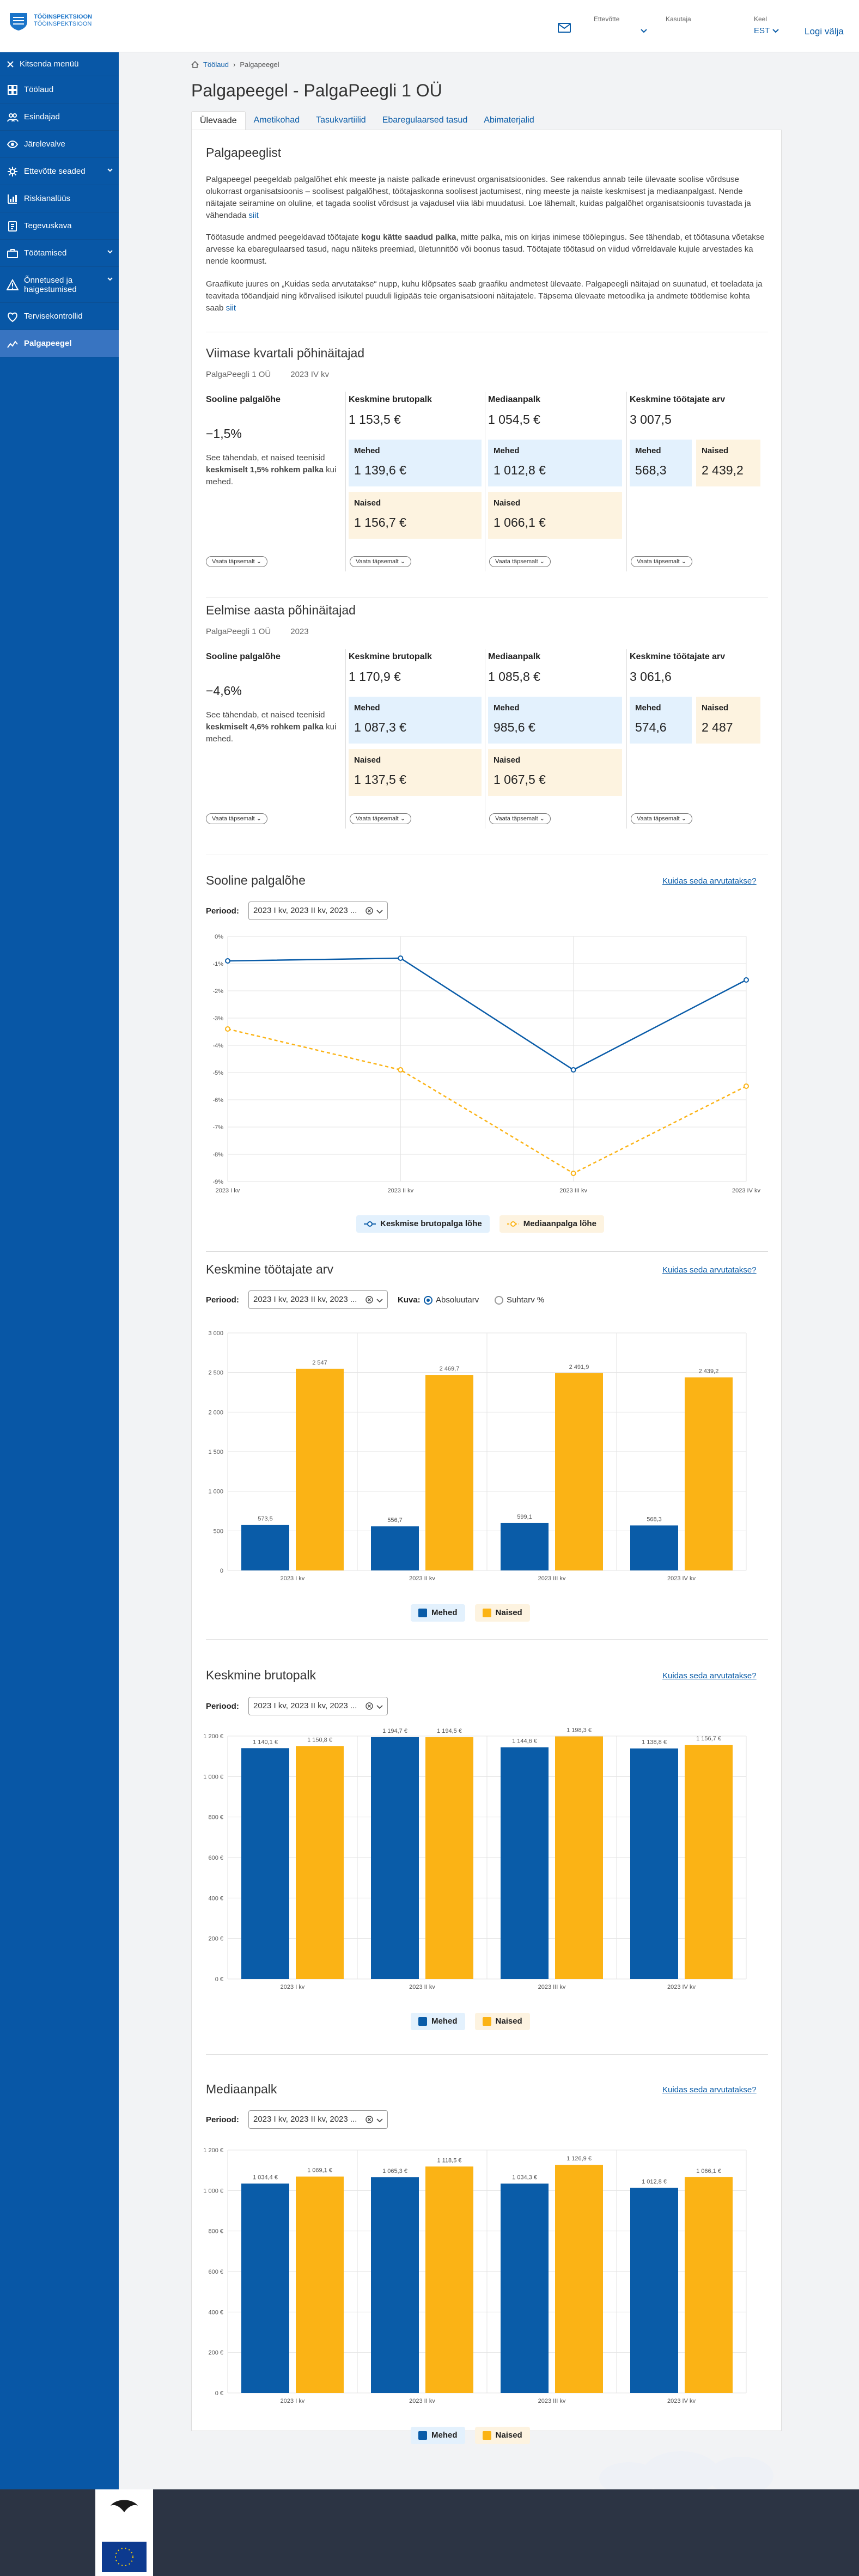 This screenshot has height=2576, width=859. I want to click on legend-median-gap: Mediaanpalga lõhe, so click(551, 1224).